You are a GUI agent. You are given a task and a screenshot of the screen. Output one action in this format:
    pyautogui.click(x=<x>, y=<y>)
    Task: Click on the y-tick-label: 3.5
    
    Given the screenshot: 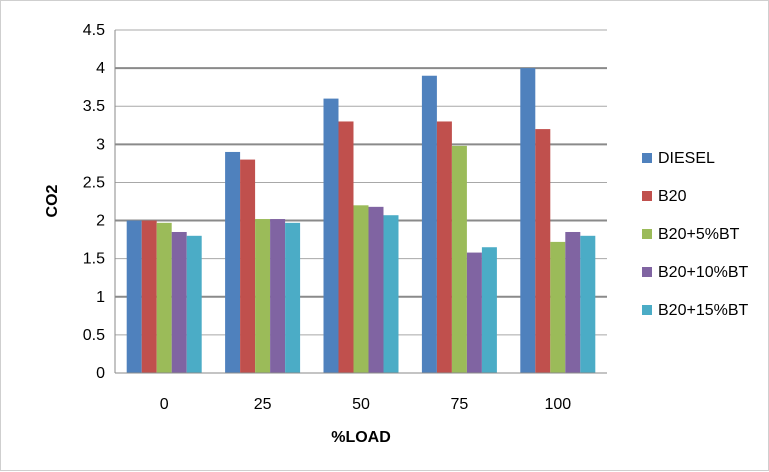 What is the action you would take?
    pyautogui.click(x=94, y=106)
    